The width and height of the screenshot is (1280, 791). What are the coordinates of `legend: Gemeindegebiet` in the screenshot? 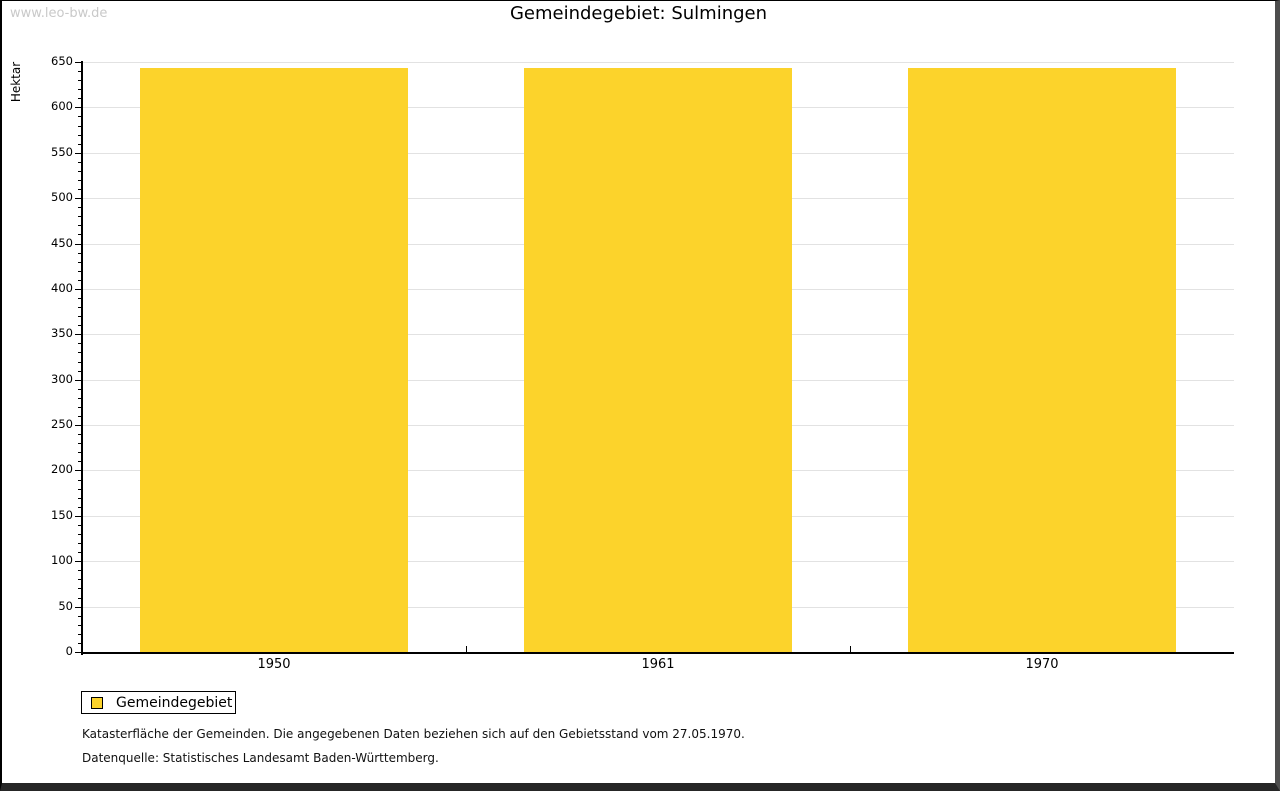 It's located at (158, 702).